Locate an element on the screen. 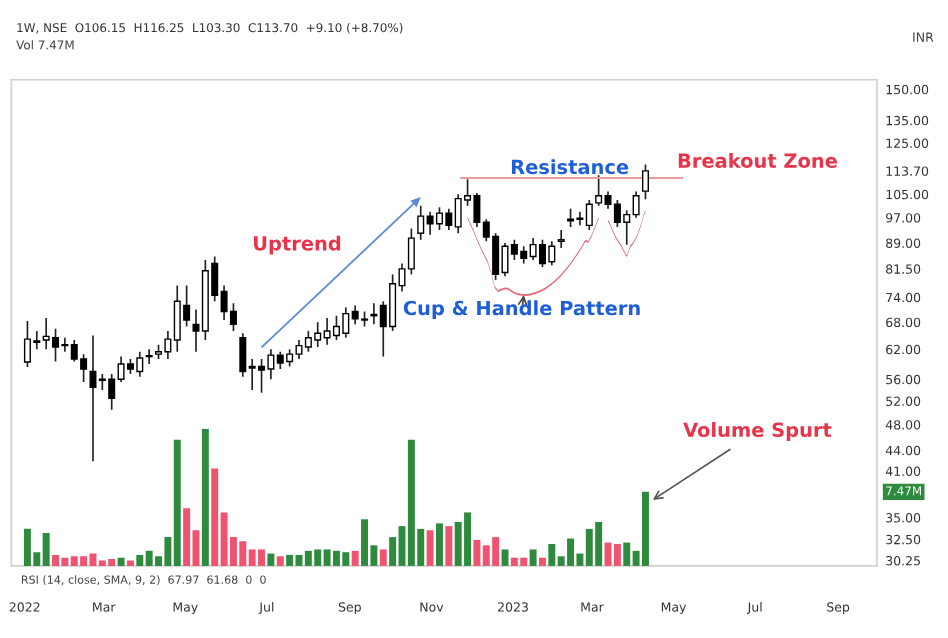 The height and width of the screenshot is (638, 948). ref-line-label: Resistance is located at coordinates (570, 167).